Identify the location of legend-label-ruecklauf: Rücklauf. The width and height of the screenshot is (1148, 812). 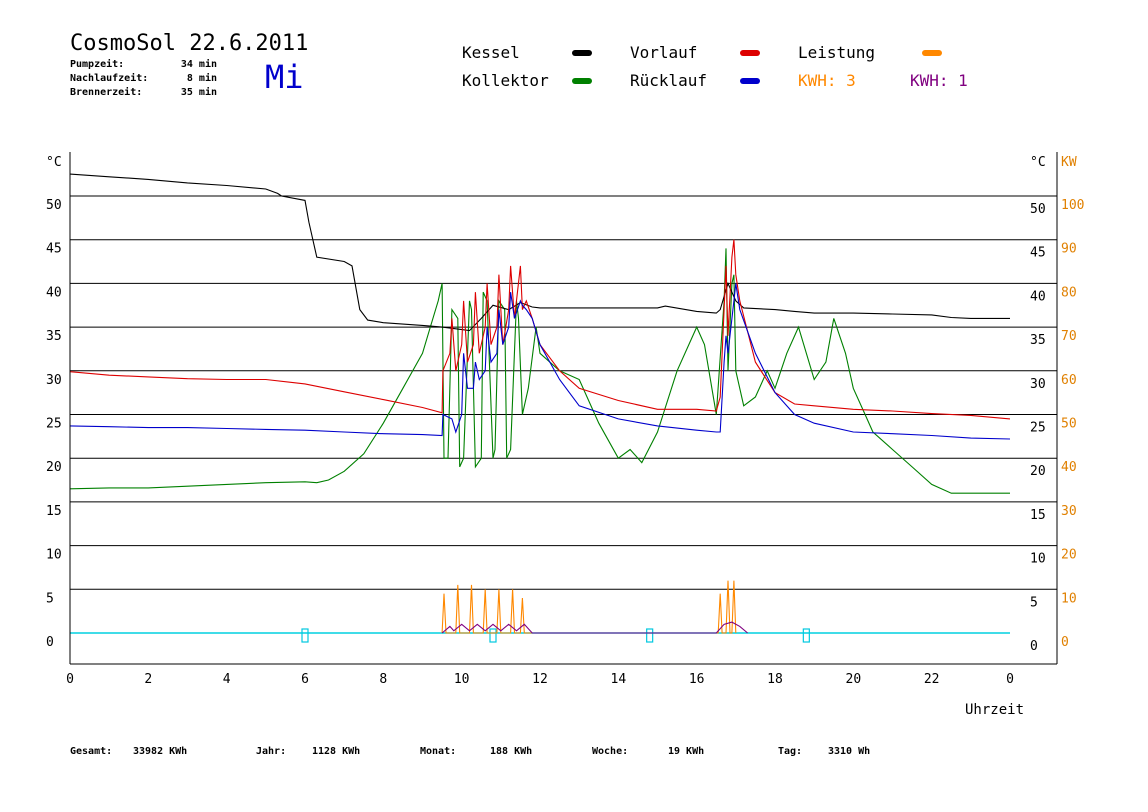
(668, 80).